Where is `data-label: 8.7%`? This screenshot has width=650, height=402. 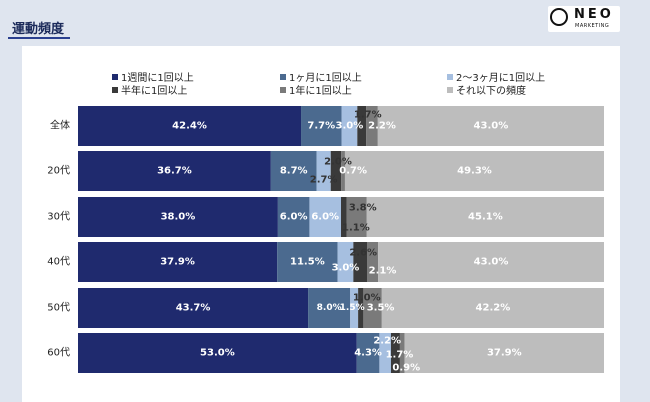
data-label: 8.7% is located at coordinates (294, 171).